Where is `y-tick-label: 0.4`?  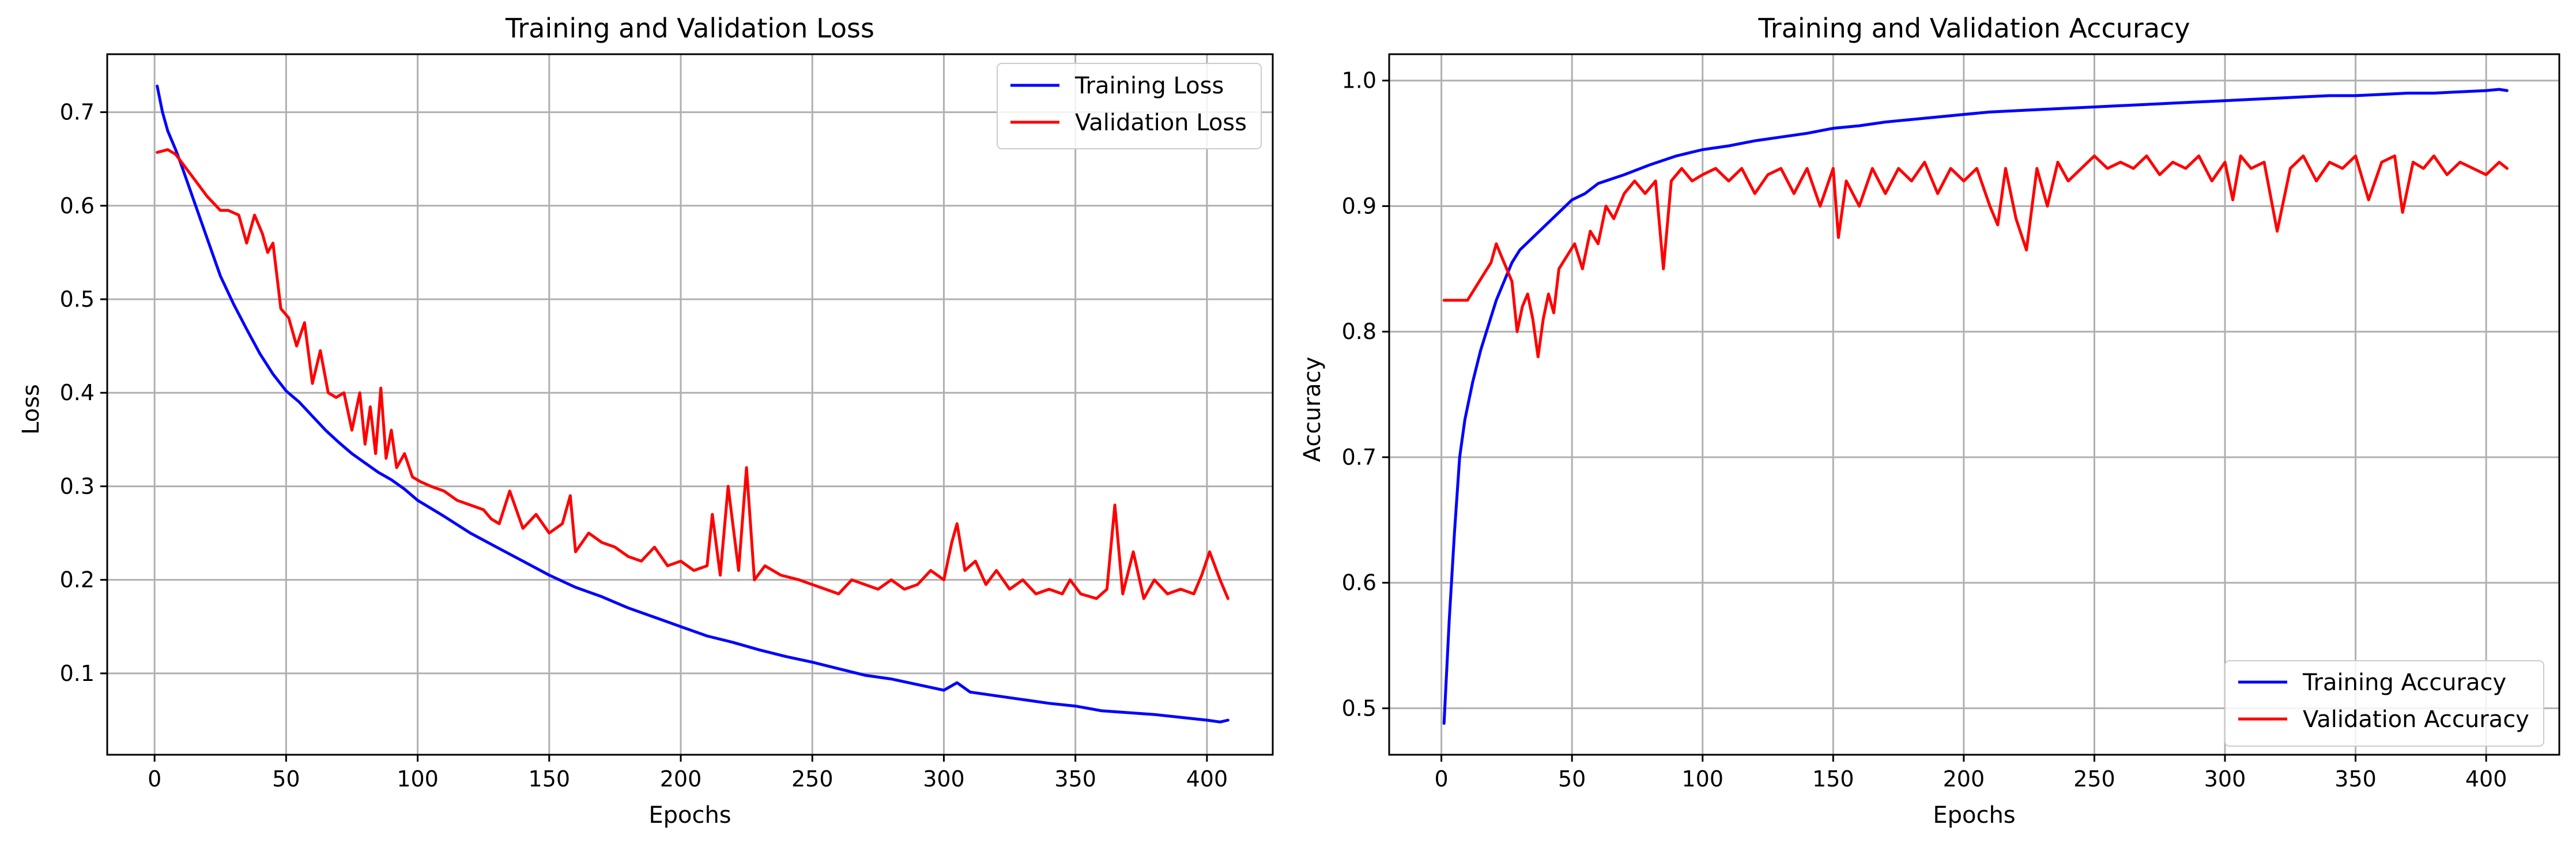 y-tick-label: 0.4 is located at coordinates (77, 392).